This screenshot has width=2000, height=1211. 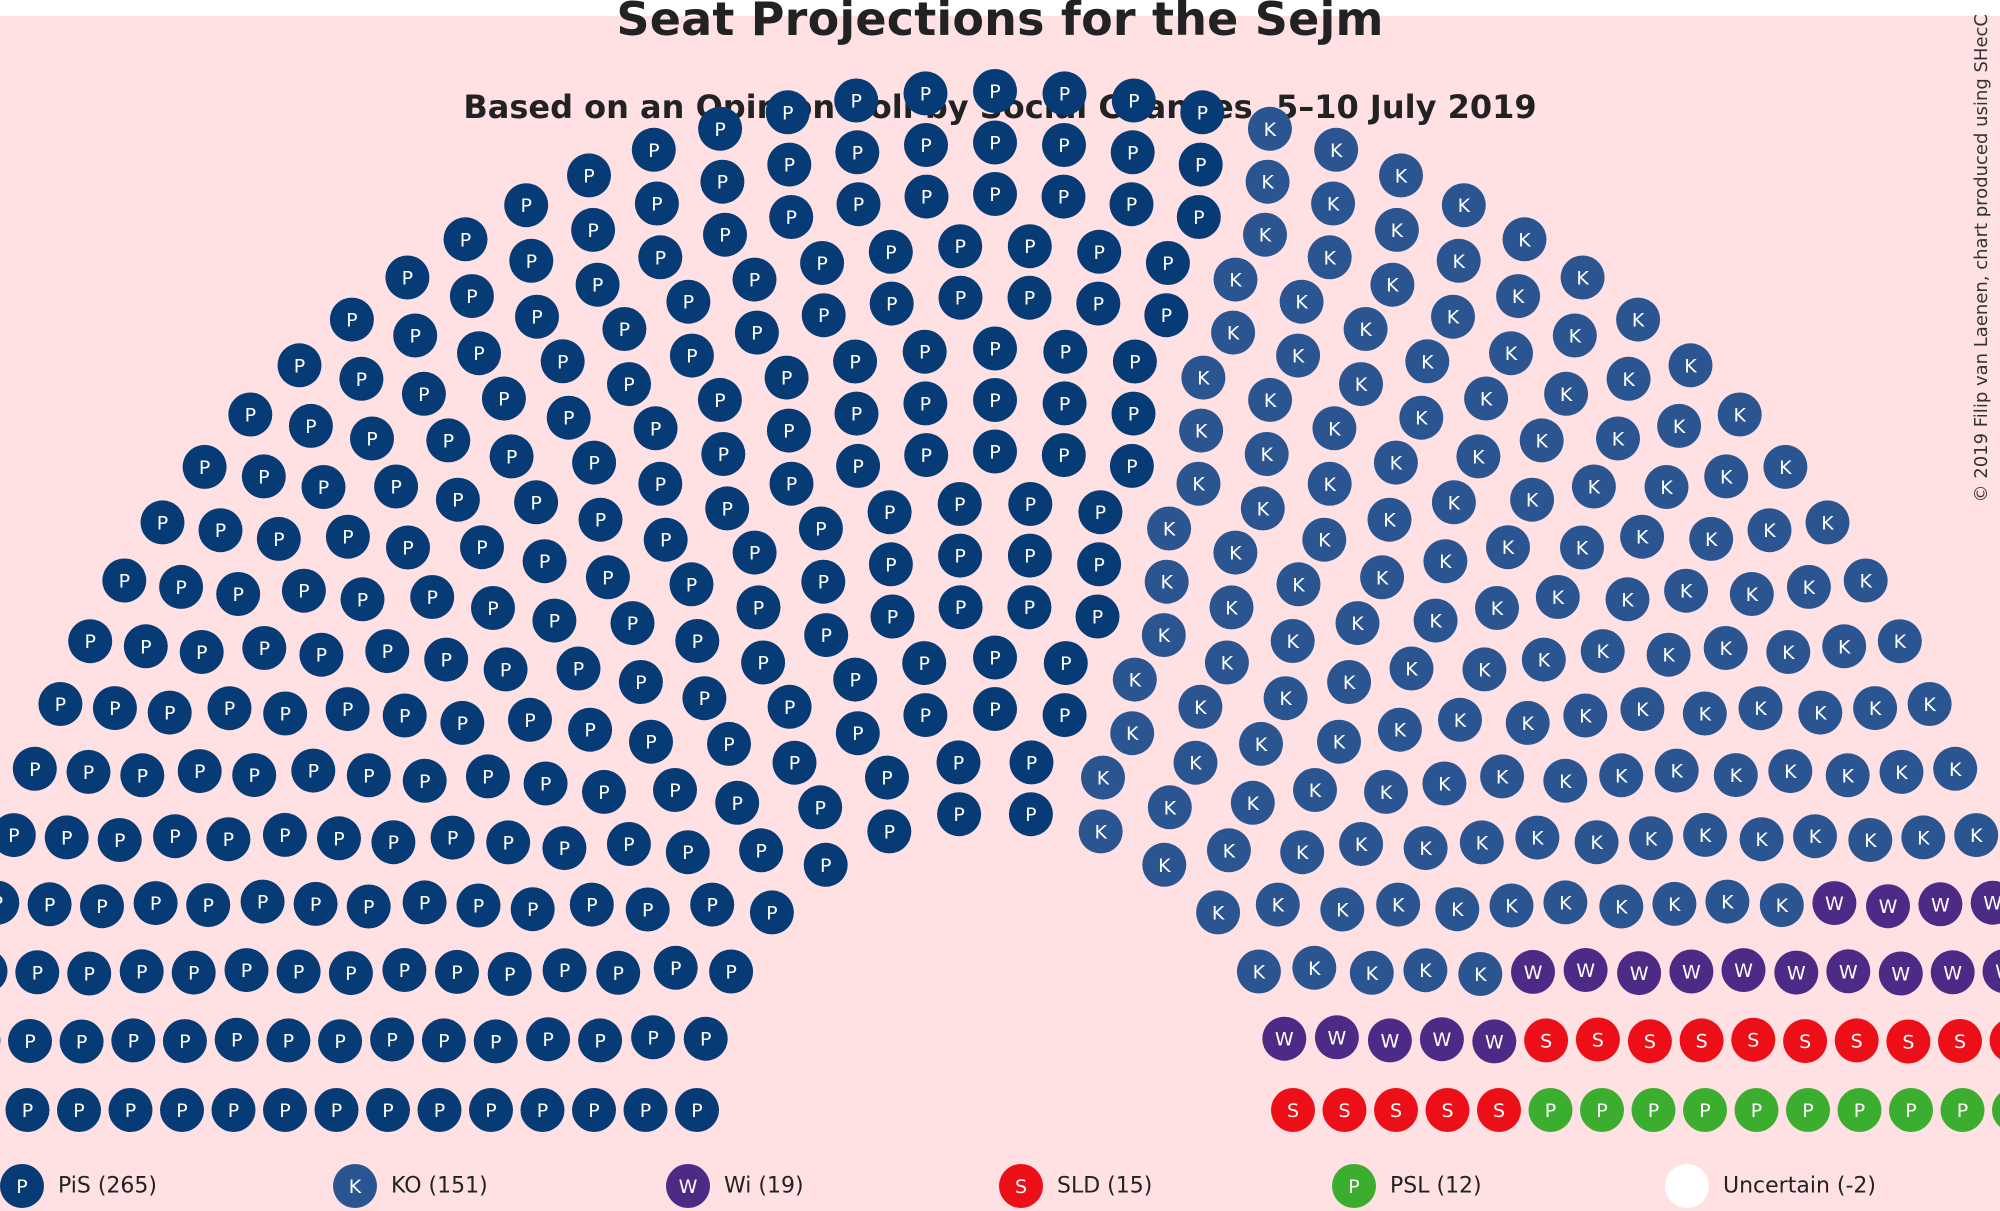 I want to click on seat-label: W, so click(x=1991, y=904).